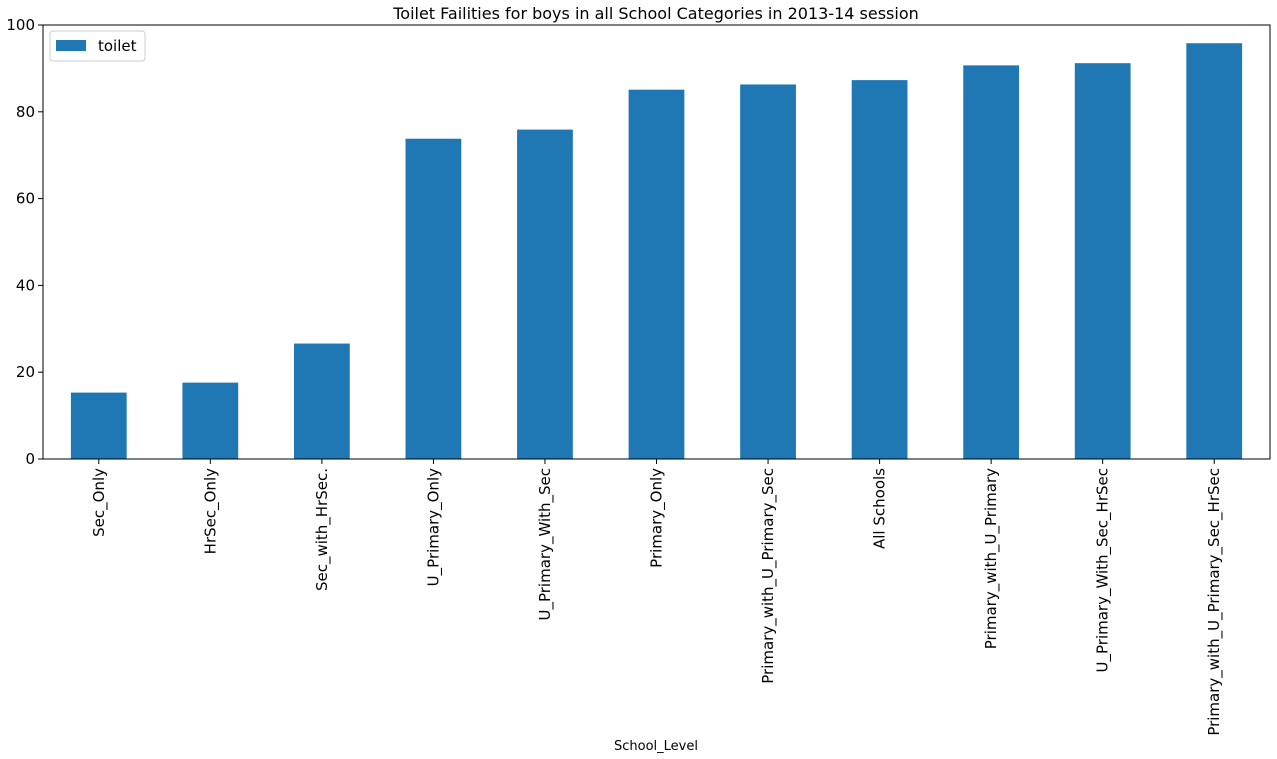 The height and width of the screenshot is (759, 1277). Describe the element at coordinates (30, 459) in the screenshot. I see `y-tick-label: 0` at that location.